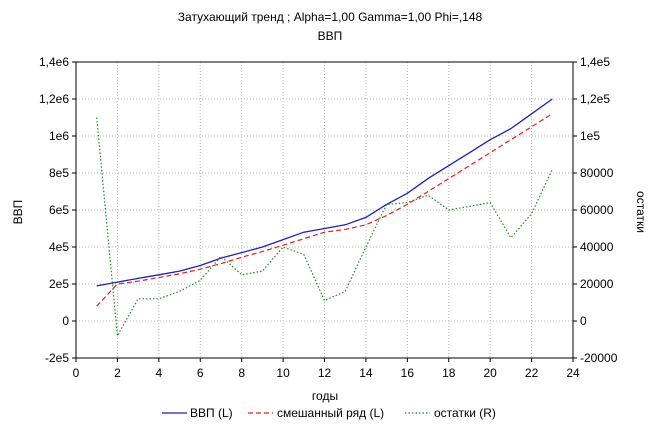 The image size is (658, 434). I want to click on x-tick-label: 20, so click(490, 373).